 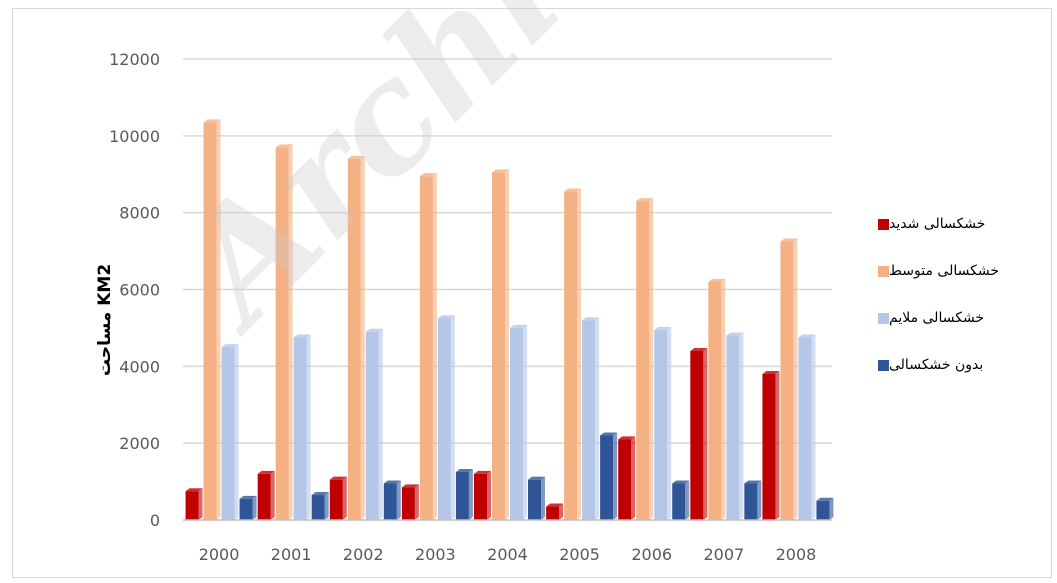 I want to click on x-tick-label: 2000, so click(x=219, y=554).